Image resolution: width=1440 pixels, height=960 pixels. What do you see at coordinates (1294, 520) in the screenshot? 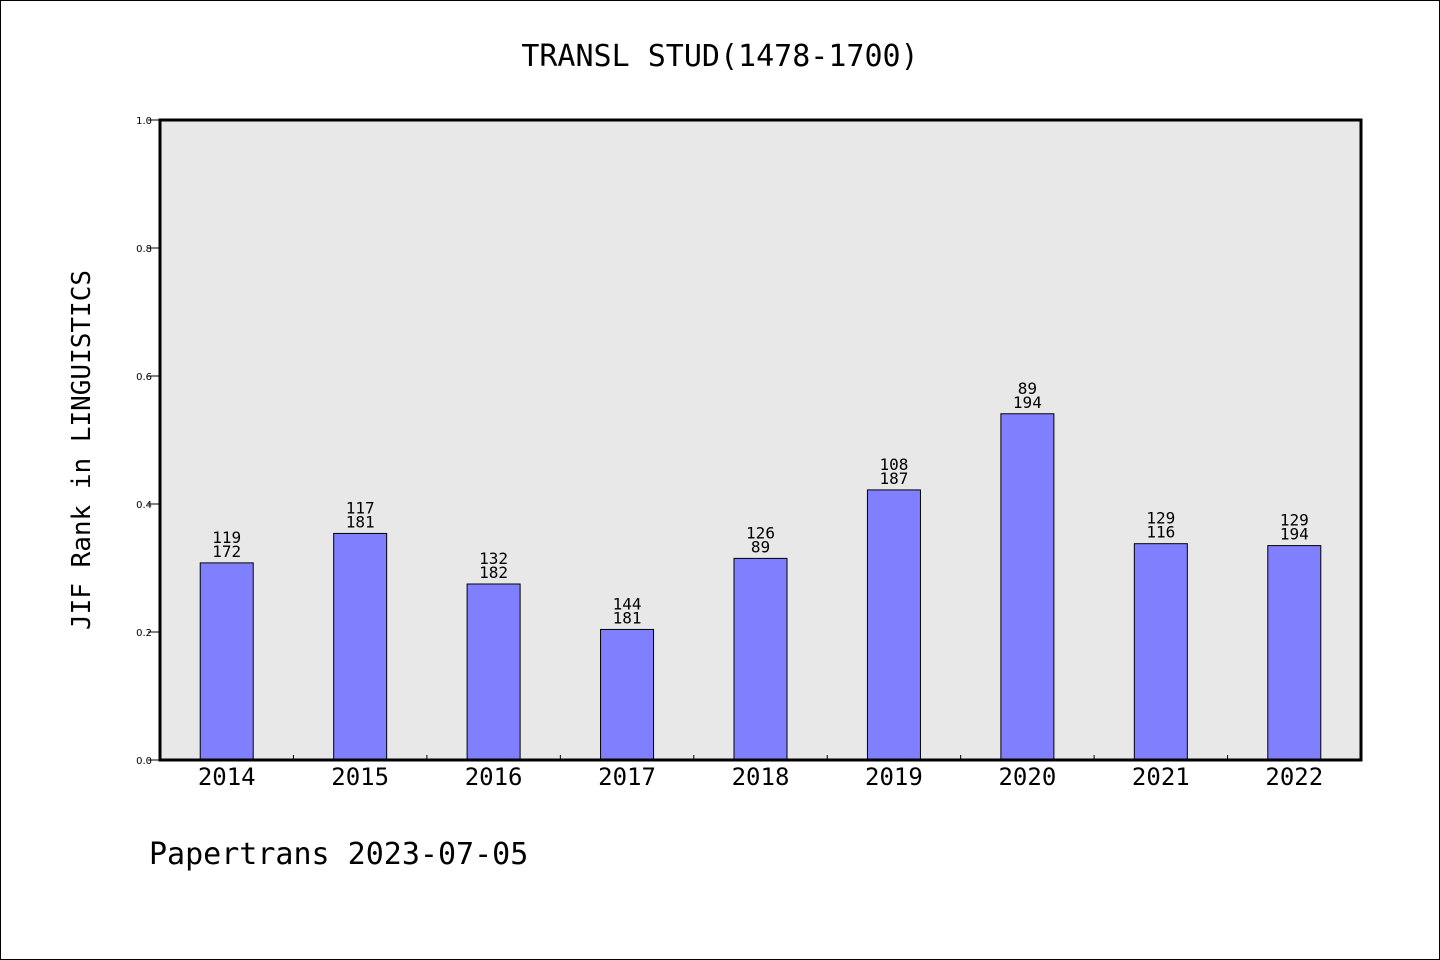
I see `data-label-2022-1: 129` at bounding box center [1294, 520].